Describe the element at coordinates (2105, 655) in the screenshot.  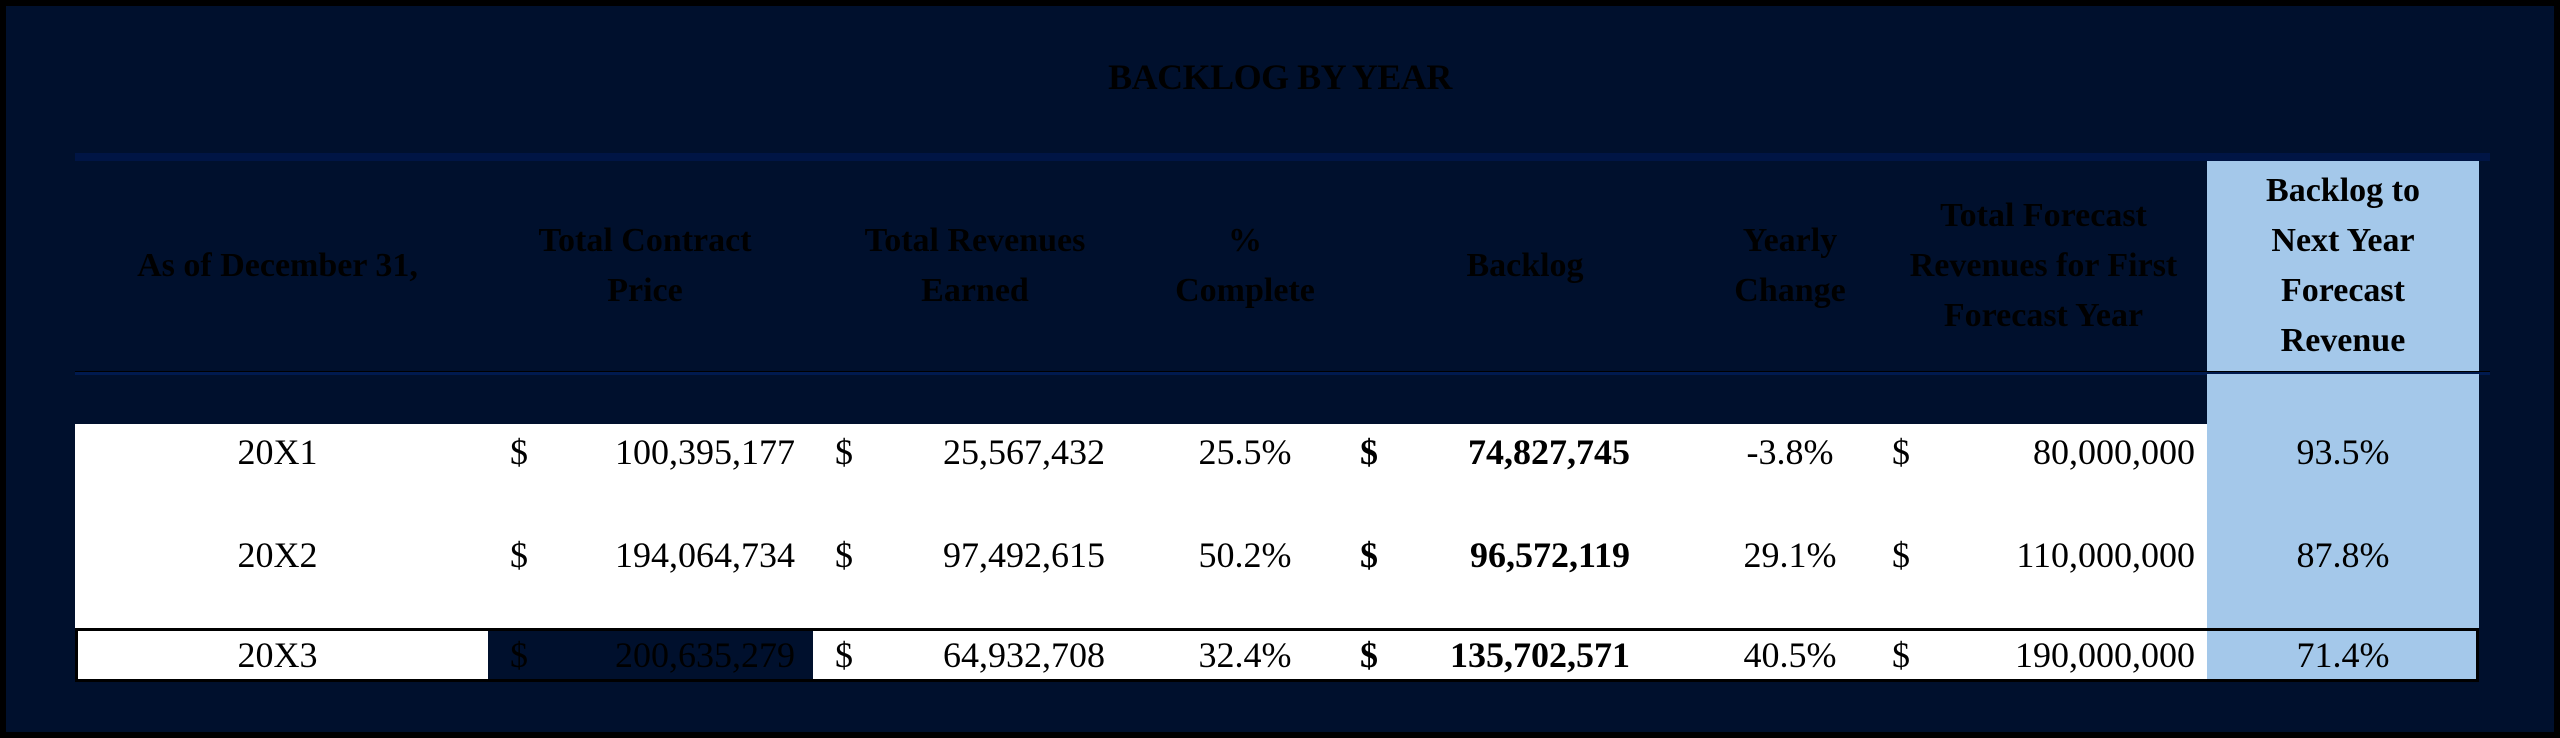
I see `cell-forecast-revenue: 190,000,000` at that location.